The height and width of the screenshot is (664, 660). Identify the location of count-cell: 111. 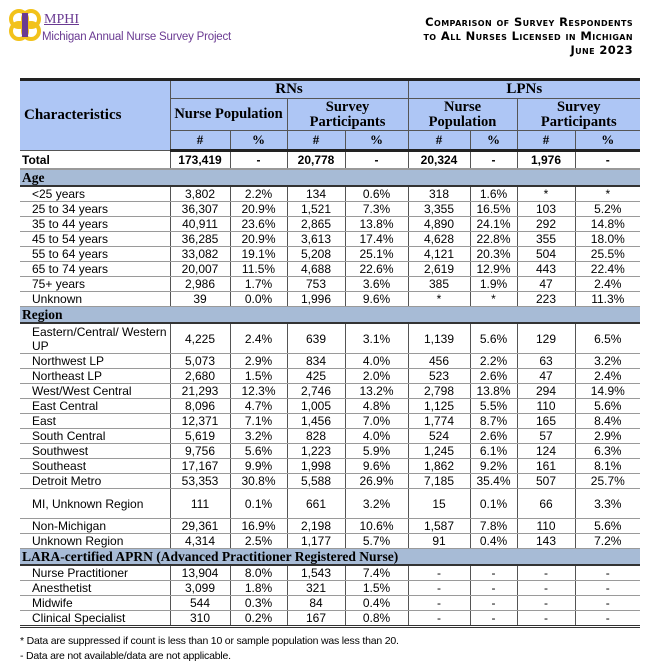
(199, 503).